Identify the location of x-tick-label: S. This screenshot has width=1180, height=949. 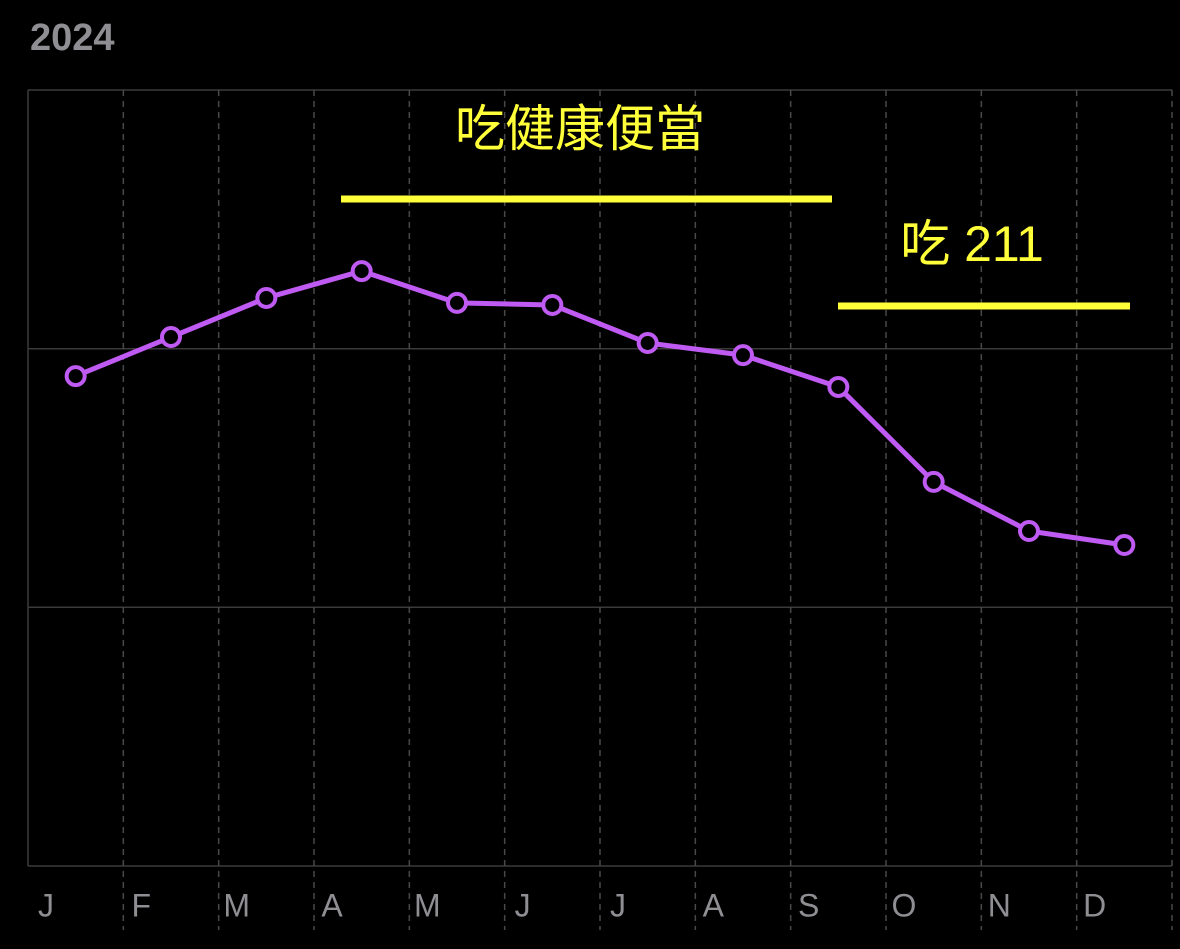
(808, 905).